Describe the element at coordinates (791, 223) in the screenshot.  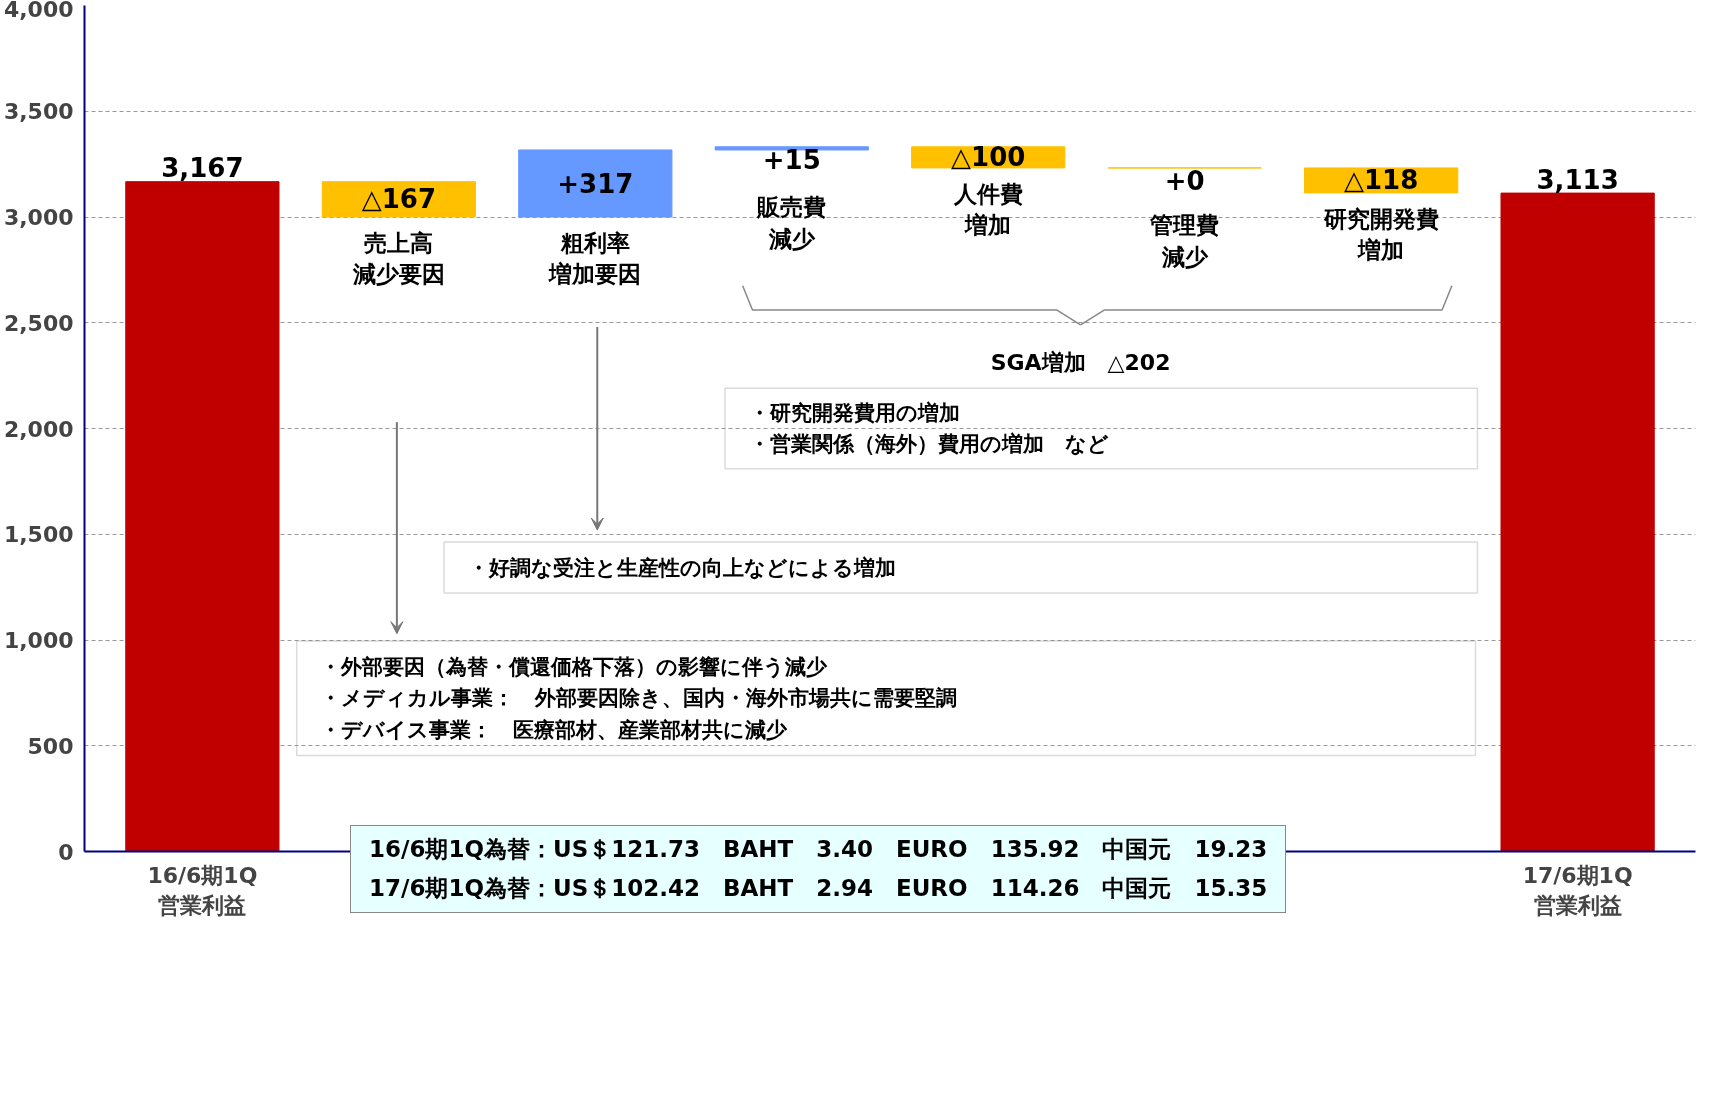
I see `x-tick-label: 販売費減少` at that location.